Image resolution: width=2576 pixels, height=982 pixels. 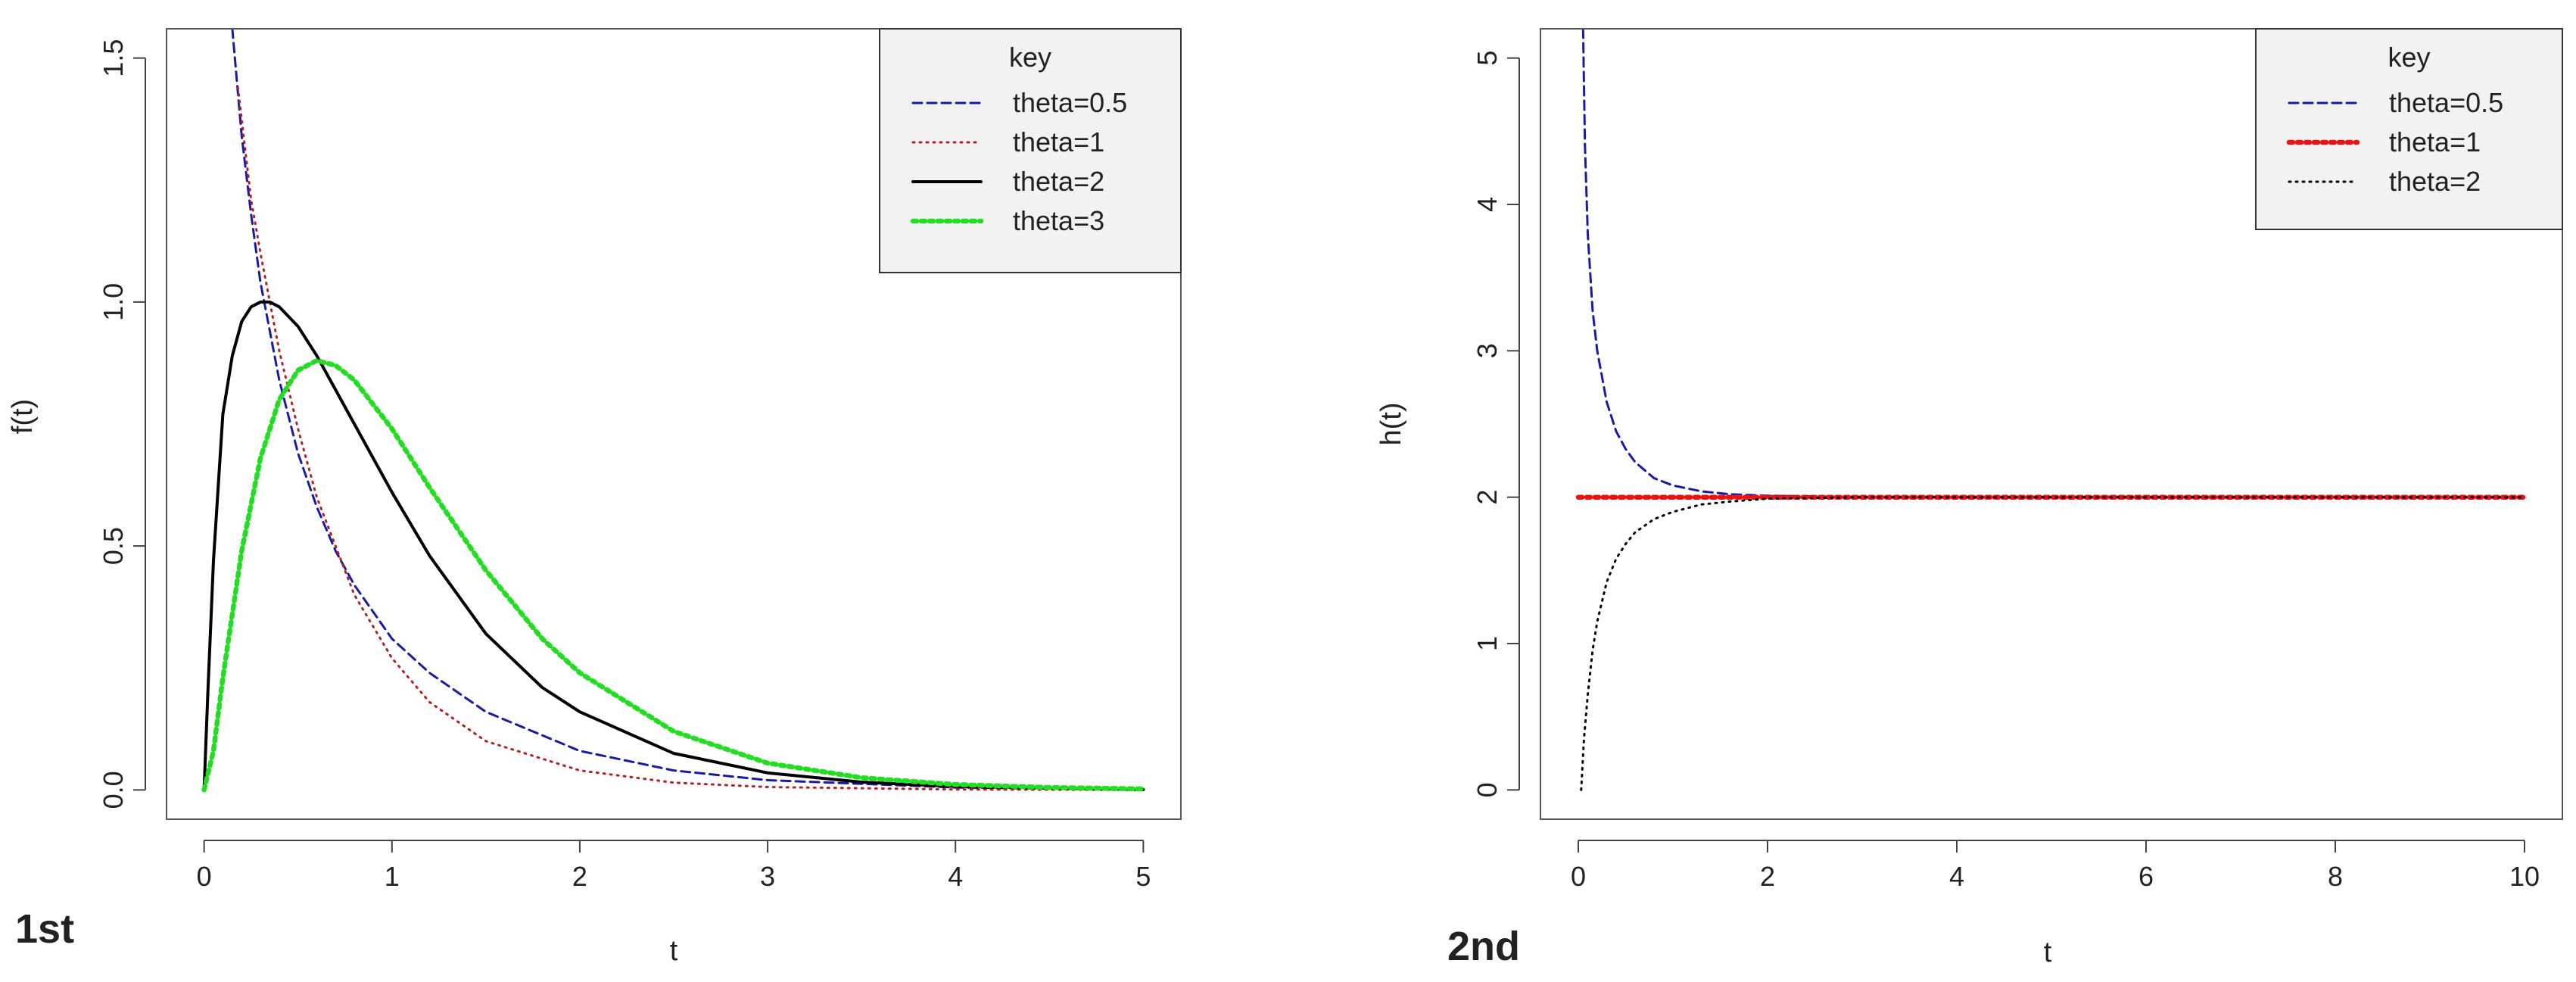 I want to click on y-tick-label: 1.5, so click(x=113, y=58).